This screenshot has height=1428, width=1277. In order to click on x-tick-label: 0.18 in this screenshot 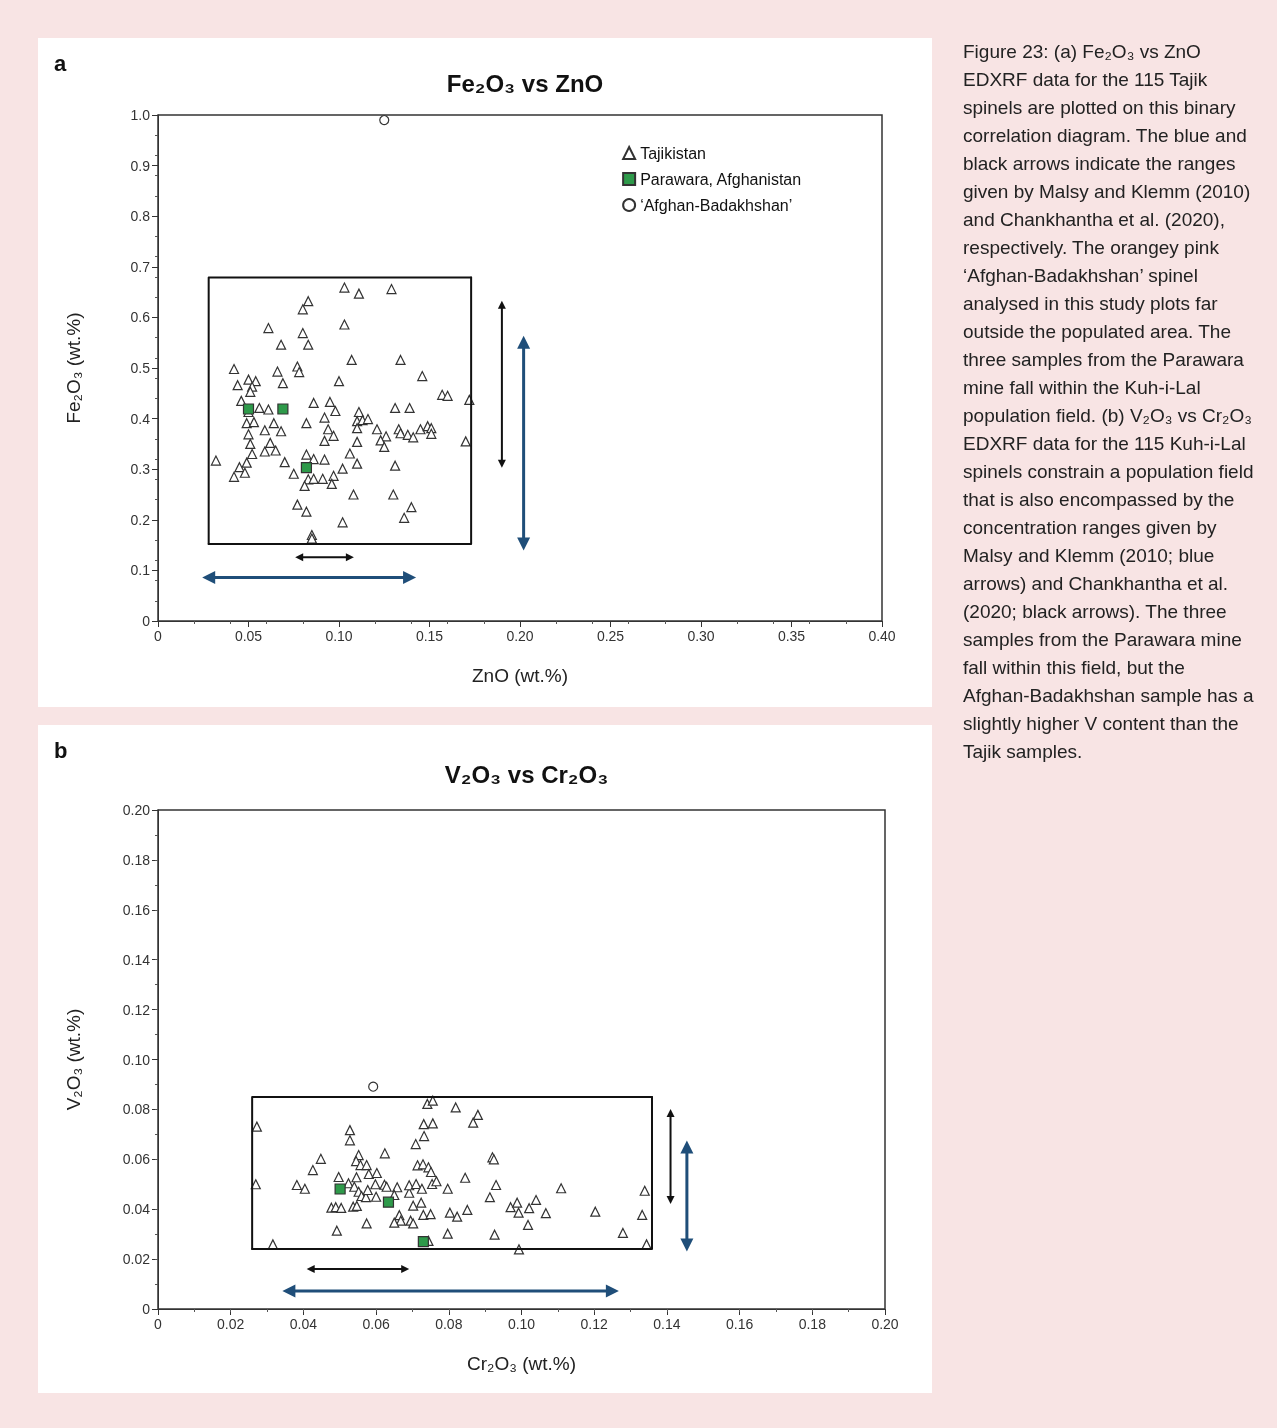, I will do `click(812, 1324)`.